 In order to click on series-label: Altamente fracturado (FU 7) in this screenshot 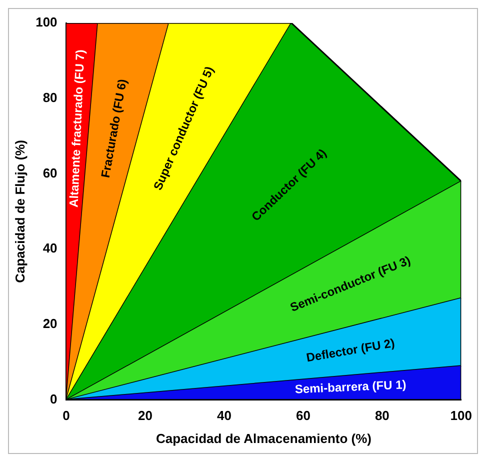, I will do `click(77, 128)`.